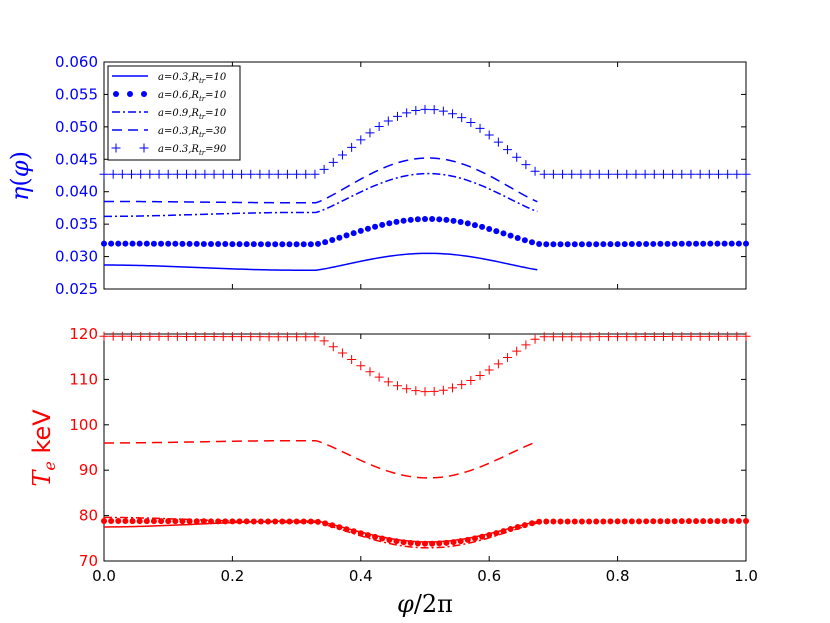 The width and height of the screenshot is (830, 623). Describe the element at coordinates (425, 604) in the screenshot. I see `x-axis-label: φ/2π` at that location.